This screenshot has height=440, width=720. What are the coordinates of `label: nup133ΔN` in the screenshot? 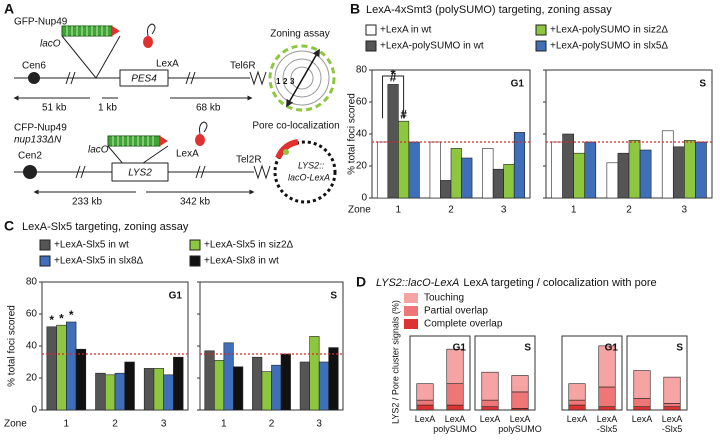 It's located at (38, 140).